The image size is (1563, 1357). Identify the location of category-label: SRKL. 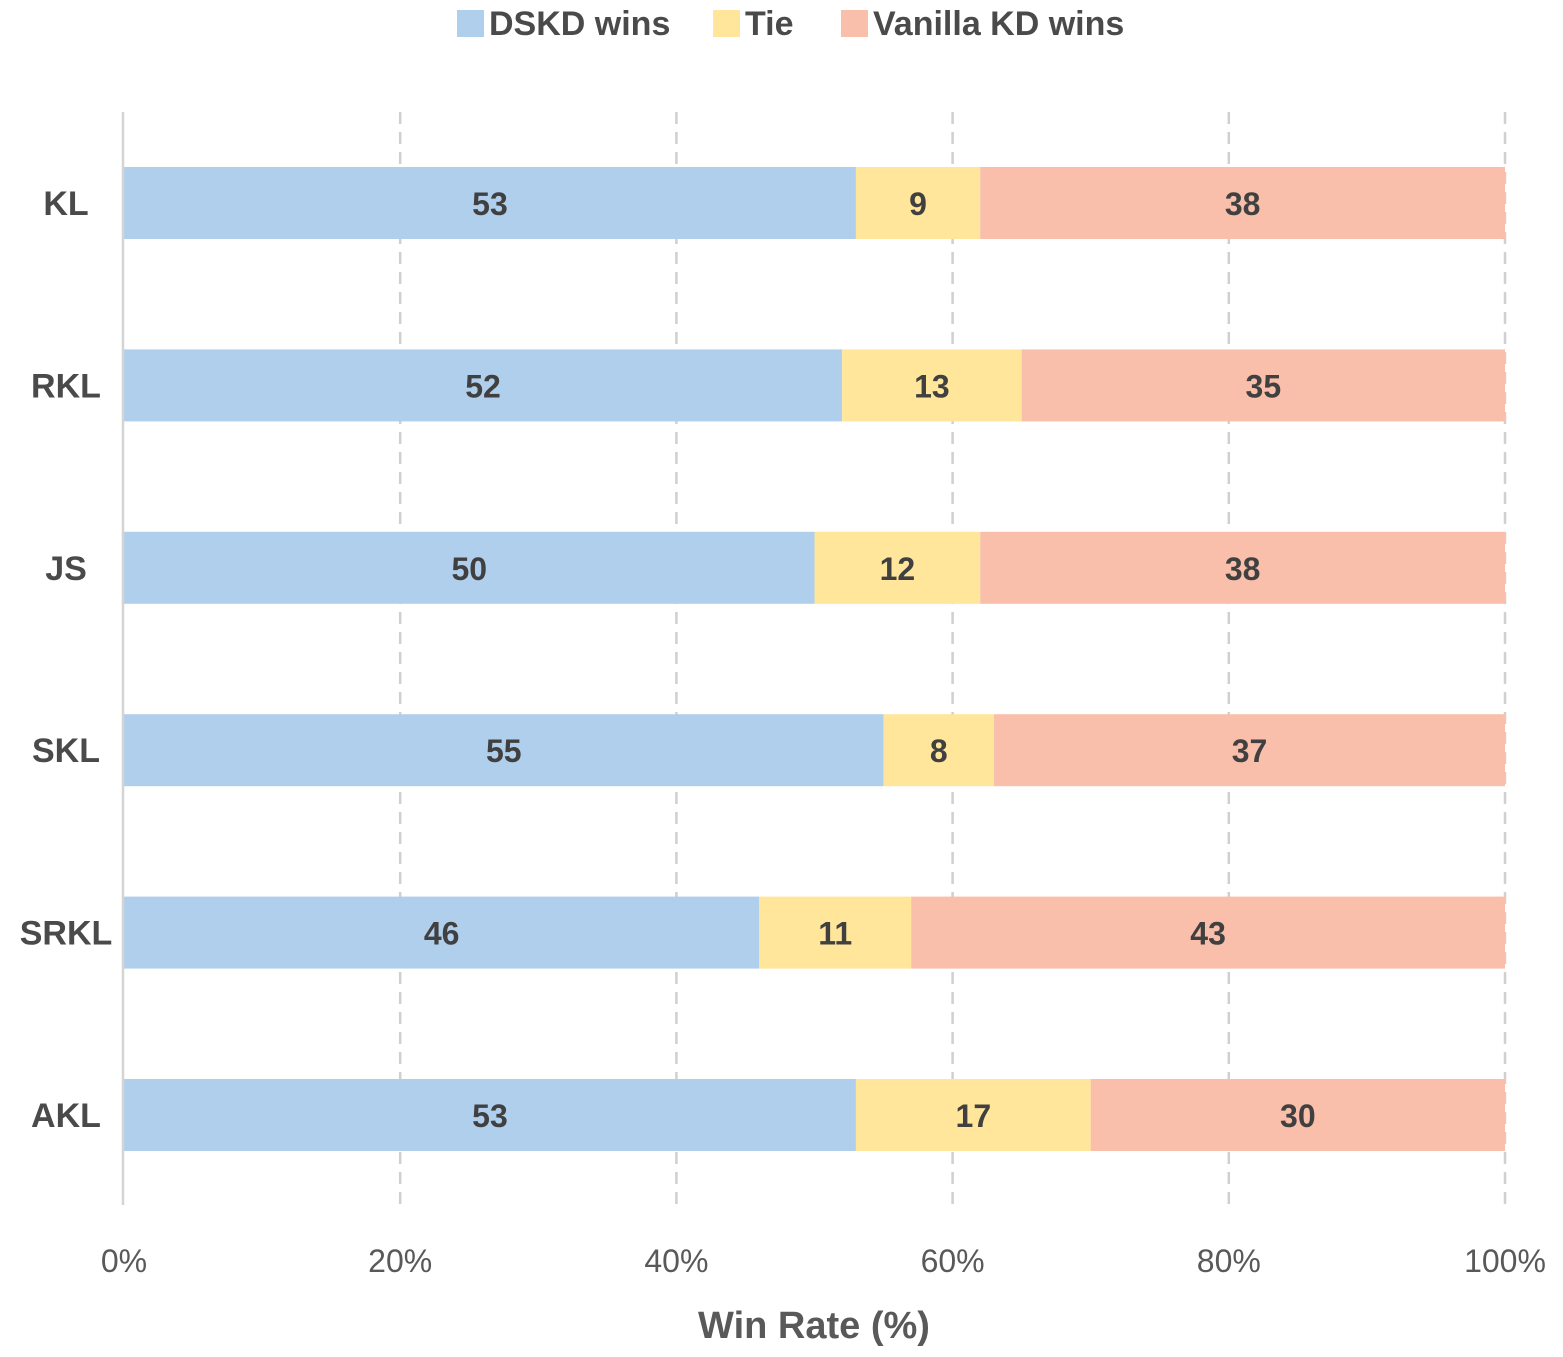
(66, 934).